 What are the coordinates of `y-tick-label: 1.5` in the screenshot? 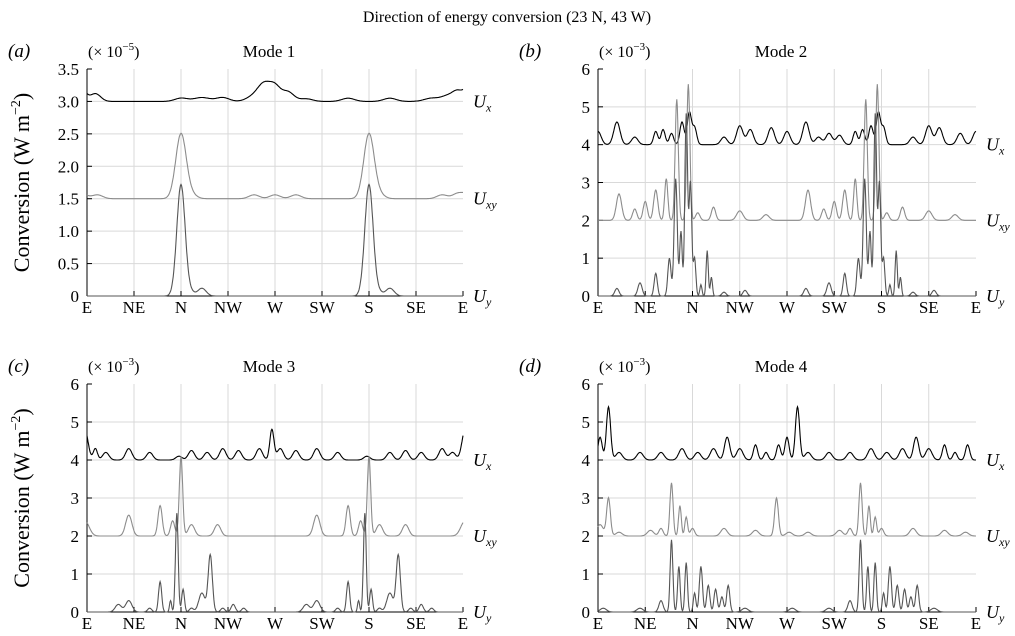 It's located at (68, 199).